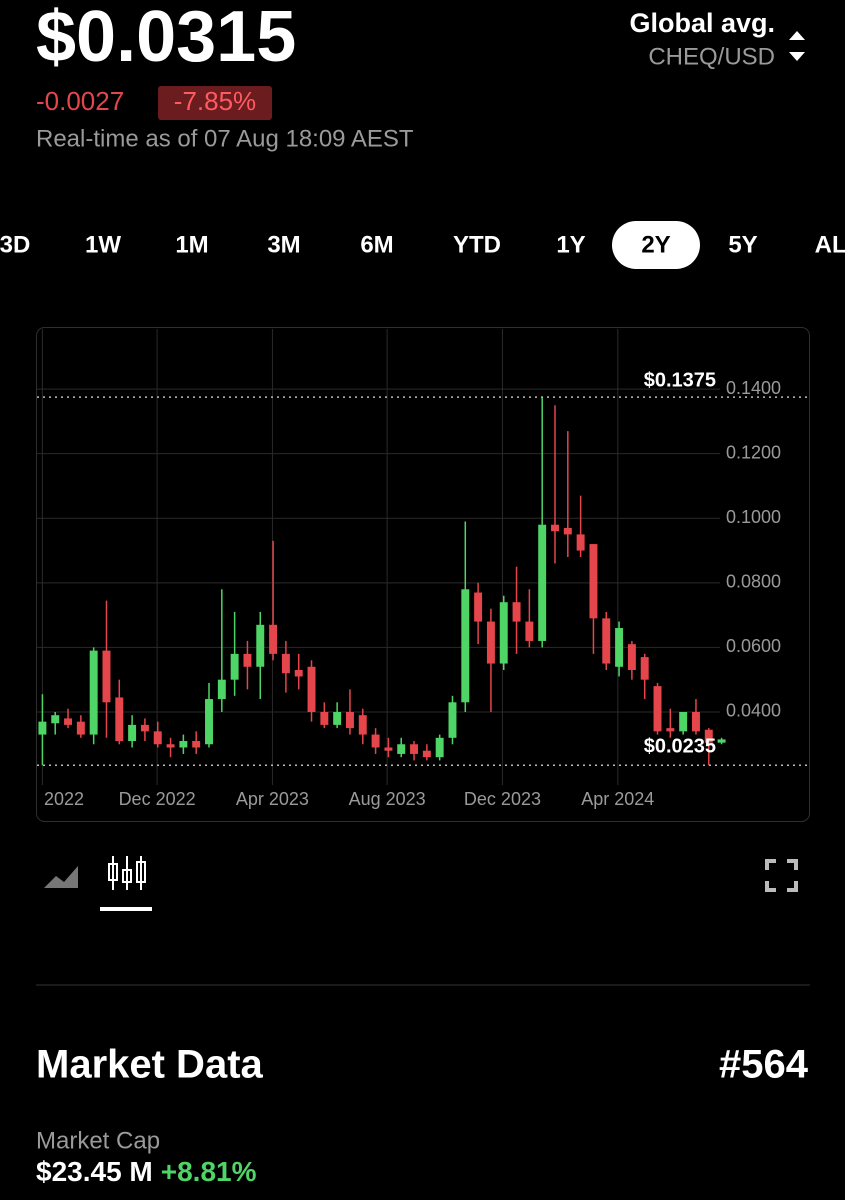 Image resolution: width=845 pixels, height=1200 pixels. What do you see at coordinates (387, 799) in the screenshot?
I see `x-tick-label: Aug 2023` at bounding box center [387, 799].